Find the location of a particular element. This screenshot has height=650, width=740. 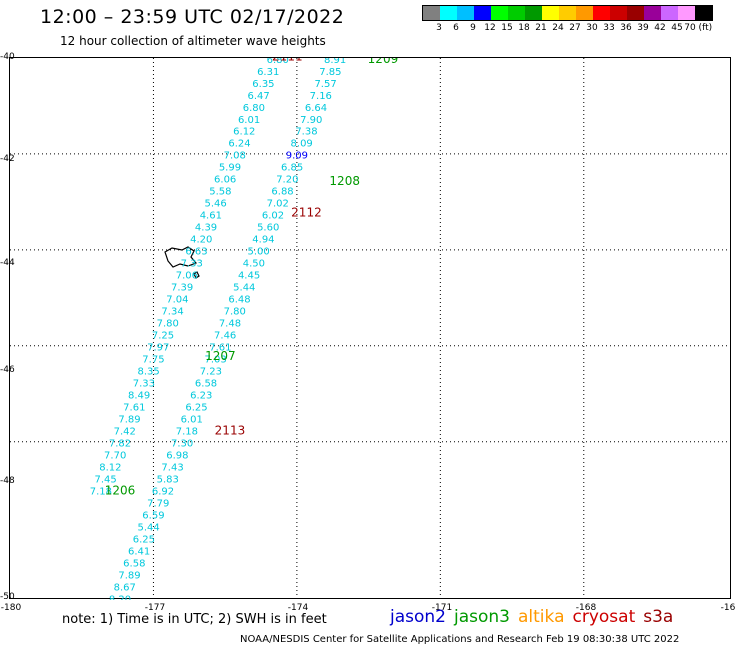

swh-value: 7.30 is located at coordinates (182, 444).